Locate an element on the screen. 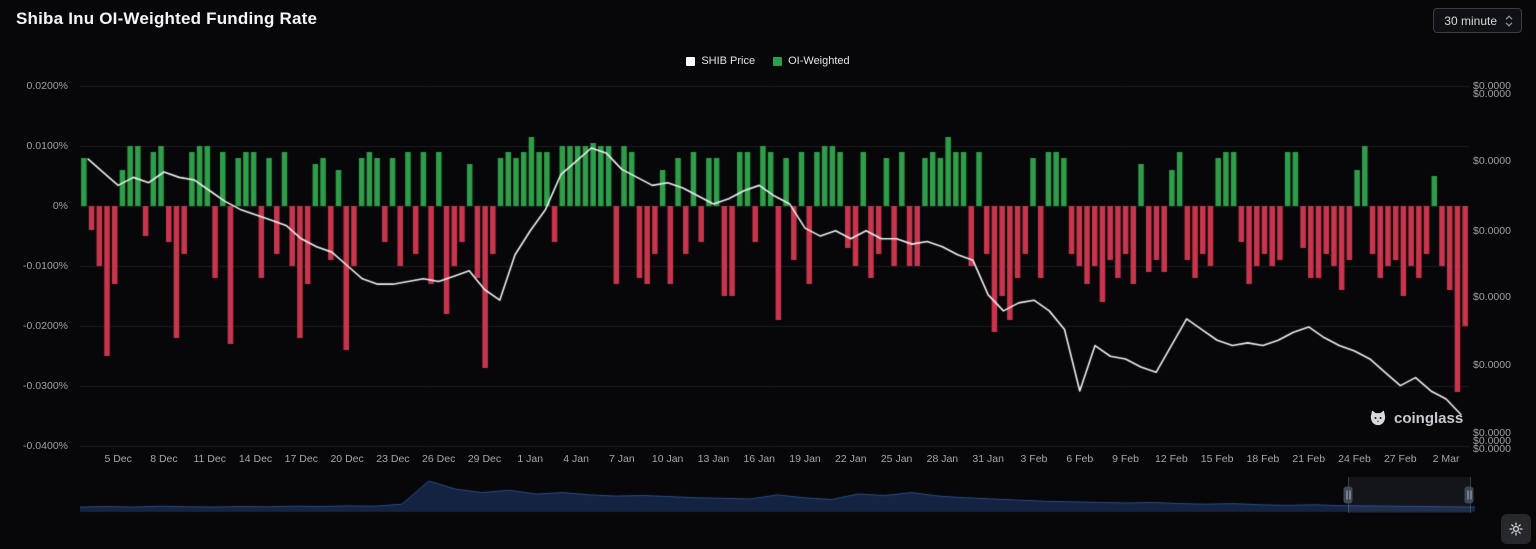  x-axis-label: 28 Jan is located at coordinates (942, 459).